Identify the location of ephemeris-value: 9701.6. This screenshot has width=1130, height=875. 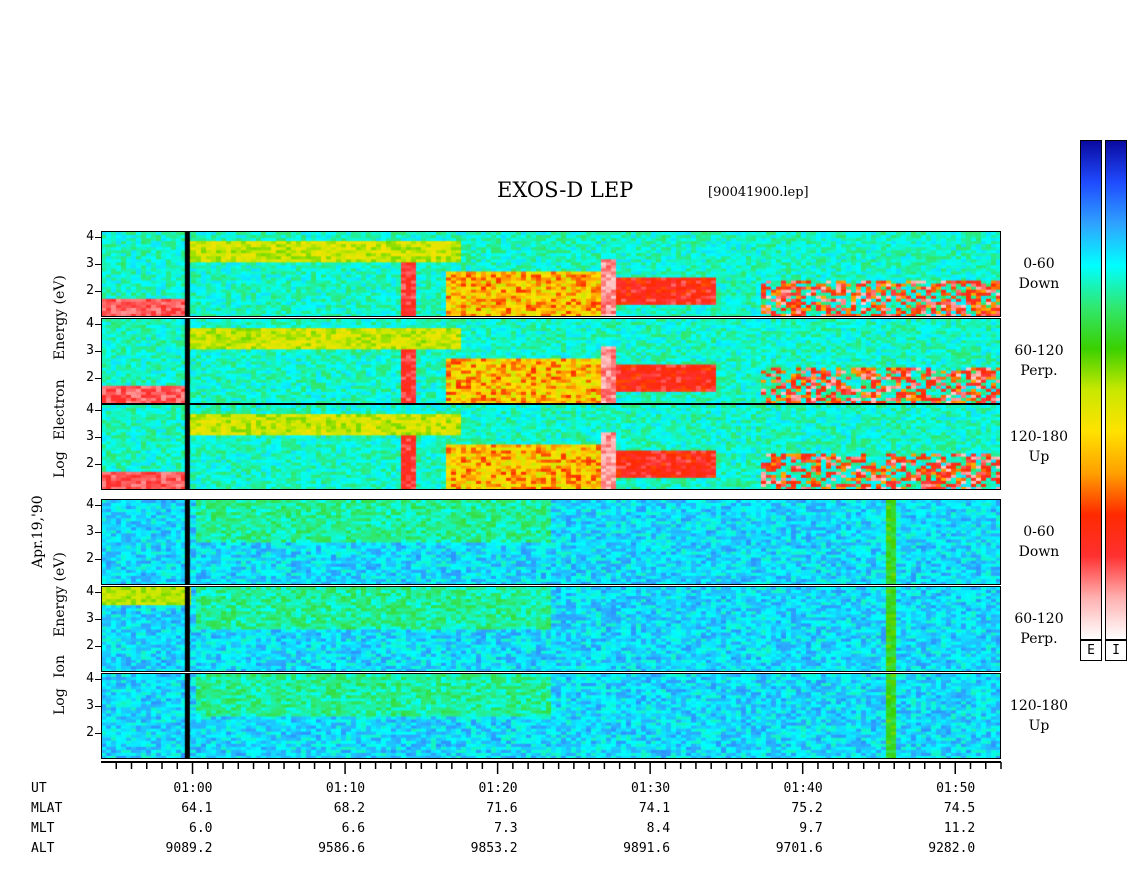
(799, 848).